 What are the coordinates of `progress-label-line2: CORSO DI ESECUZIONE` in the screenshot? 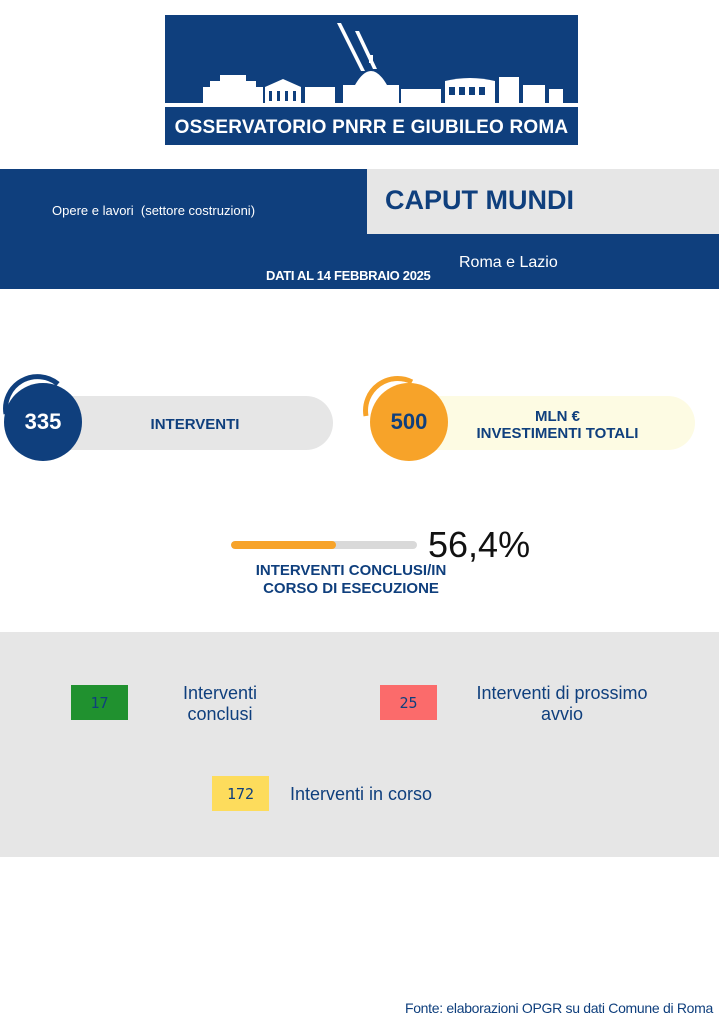 It's located at (351, 588).